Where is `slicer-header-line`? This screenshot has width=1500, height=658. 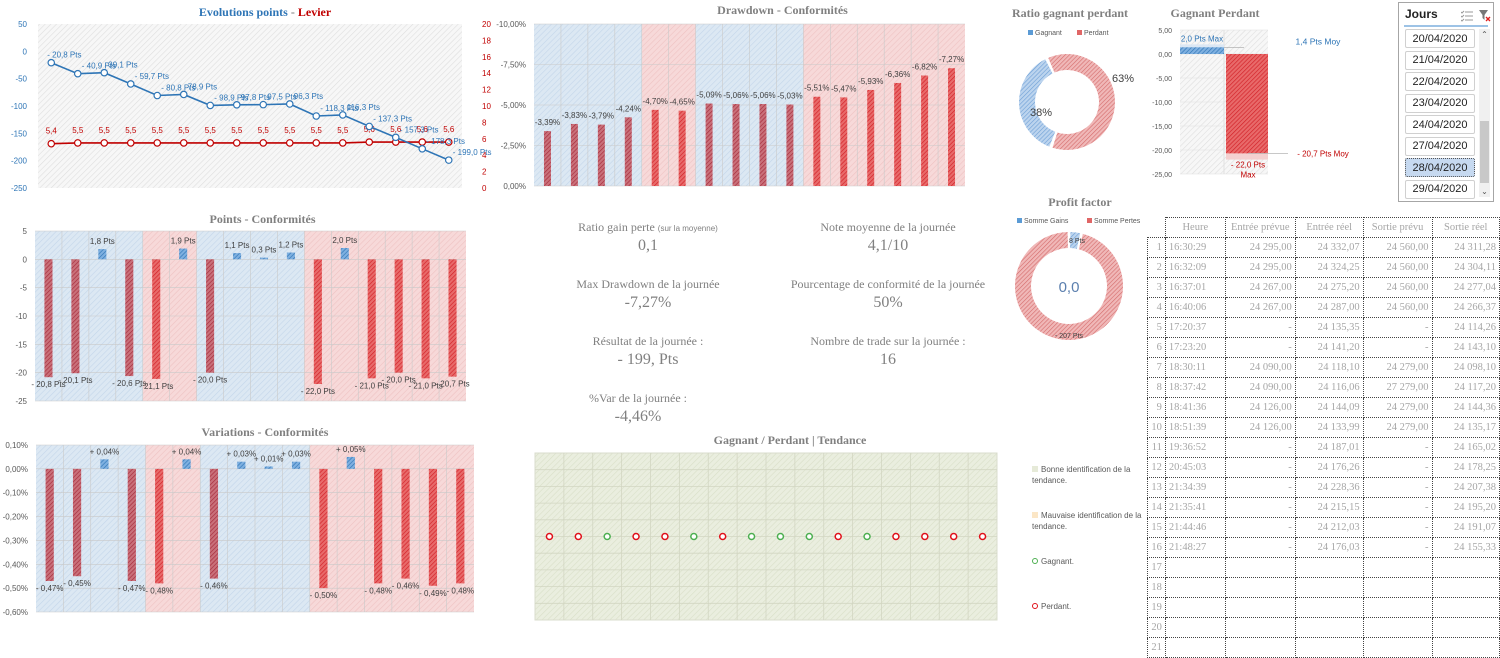 slicer-header-line is located at coordinates (1446, 26).